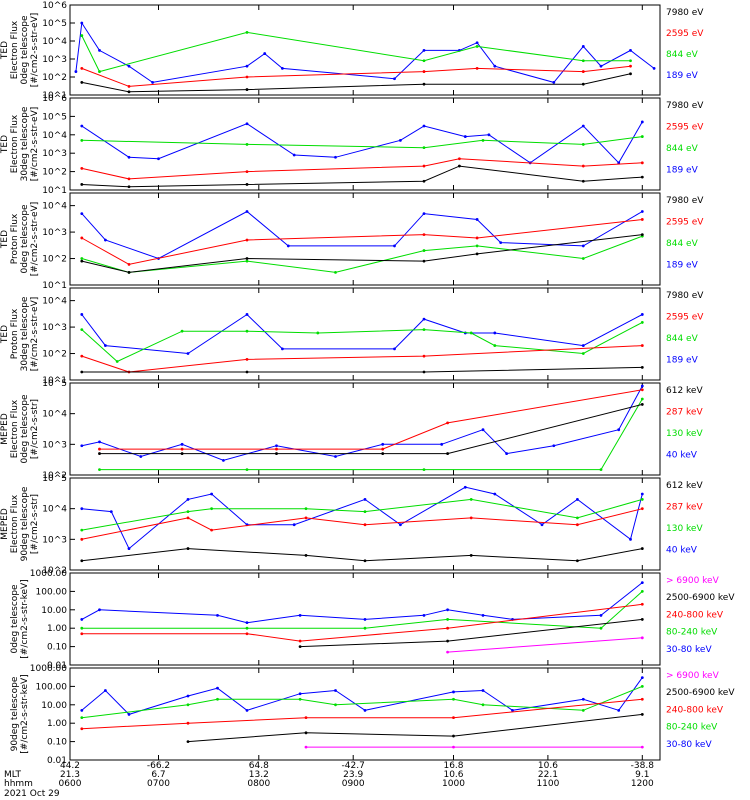  Describe the element at coordinates (453, 784) in the screenshot. I see `x-tick-label: 1000` at that location.